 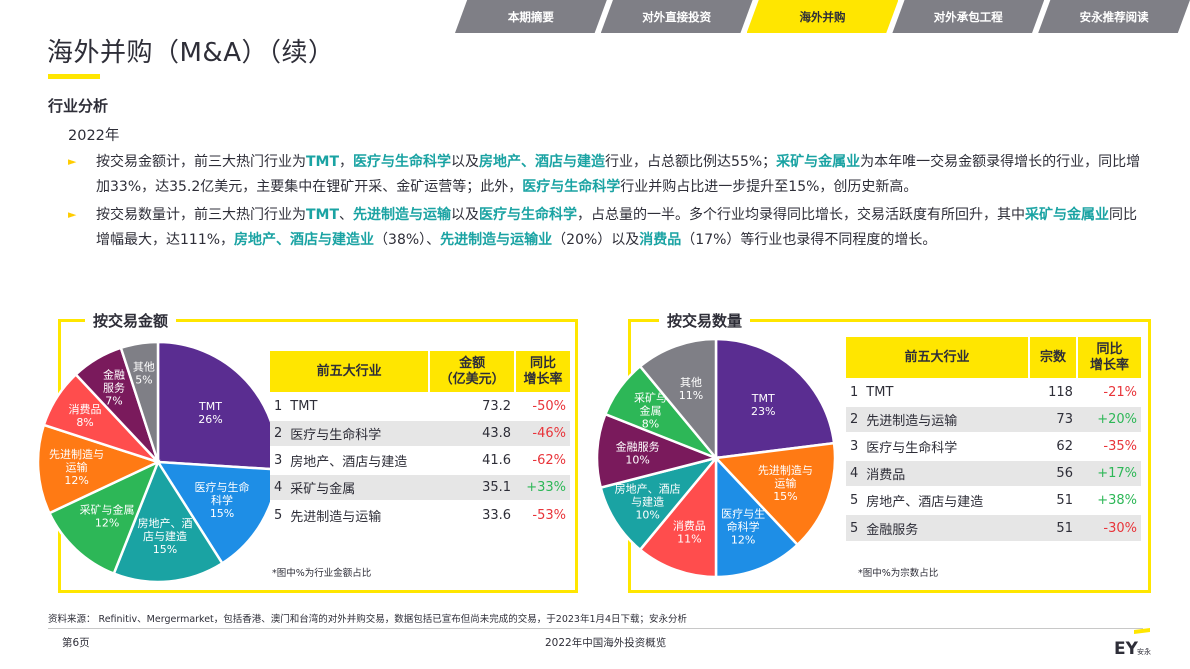 I want to click on highlighted-term: 消费品, so click(x=660, y=239).